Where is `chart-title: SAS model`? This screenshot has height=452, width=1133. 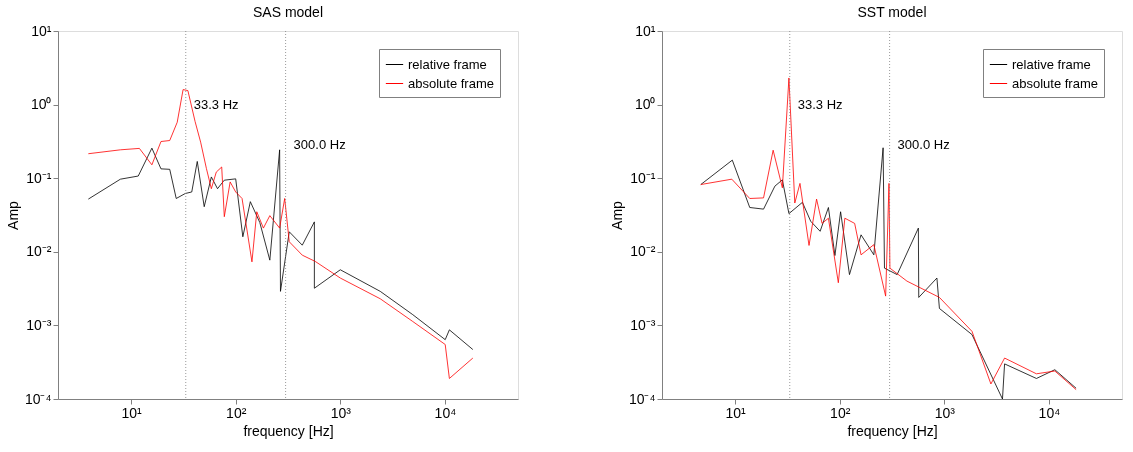
chart-title: SAS model is located at coordinates (288, 12).